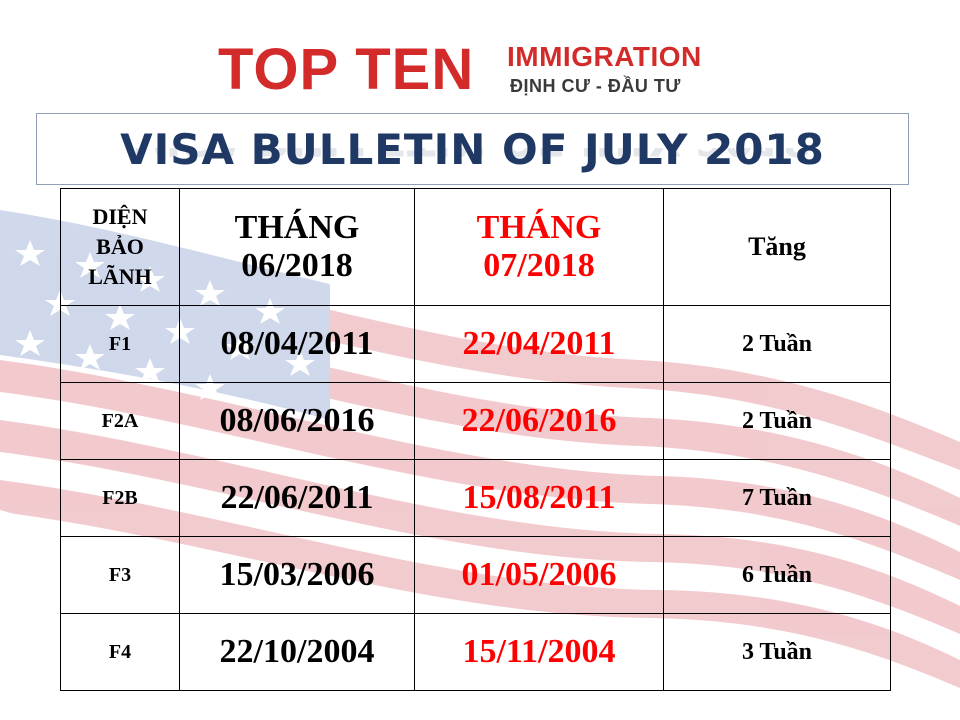 The width and height of the screenshot is (960, 720). What do you see at coordinates (539, 421) in the screenshot?
I see `cell-july-date: 22/06/2016` at bounding box center [539, 421].